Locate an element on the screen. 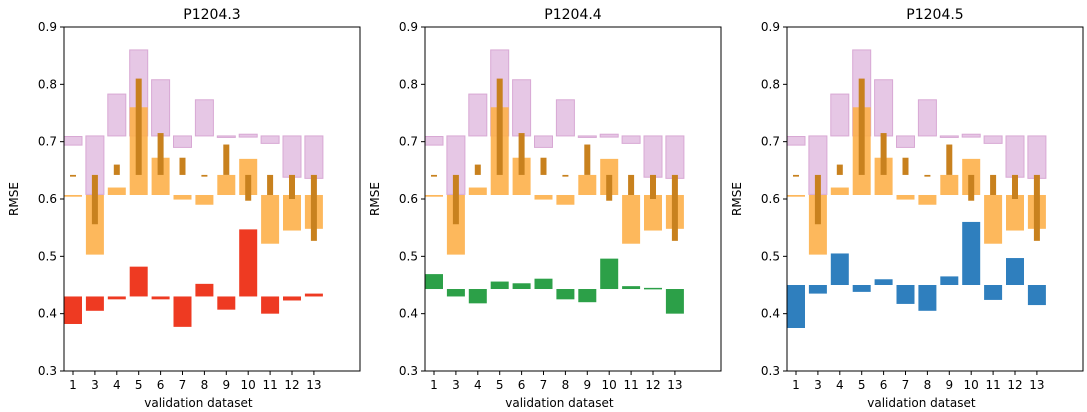  y-tick-label: 0.3 is located at coordinates (408, 371).